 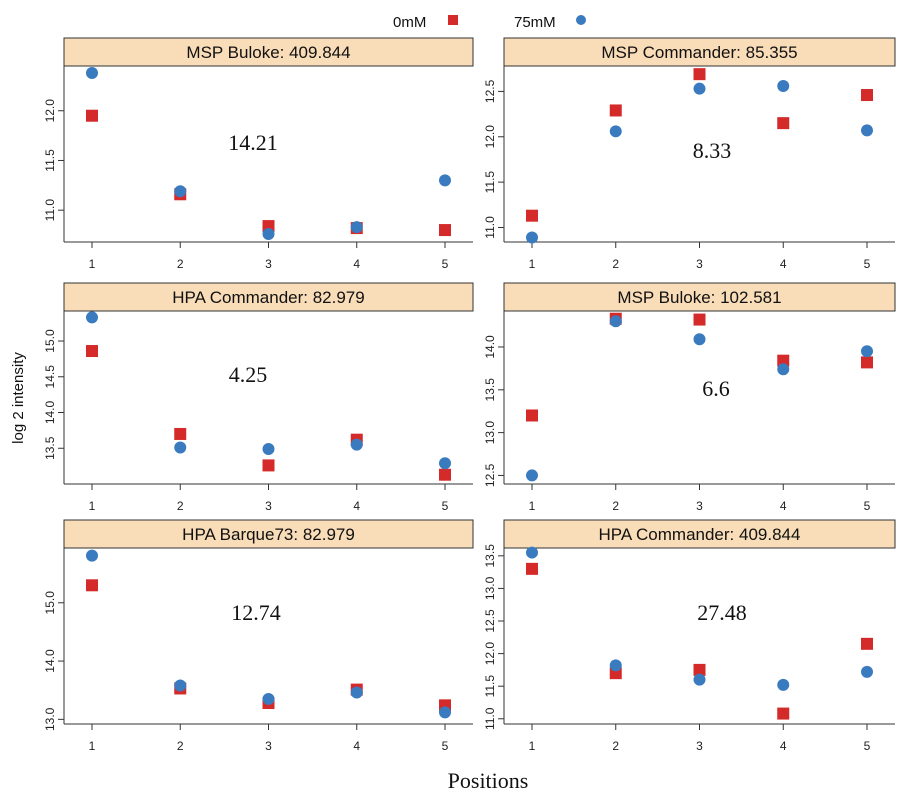 What do you see at coordinates (489, 22) in the screenshot?
I see `legend: 0mM 75mM` at bounding box center [489, 22].